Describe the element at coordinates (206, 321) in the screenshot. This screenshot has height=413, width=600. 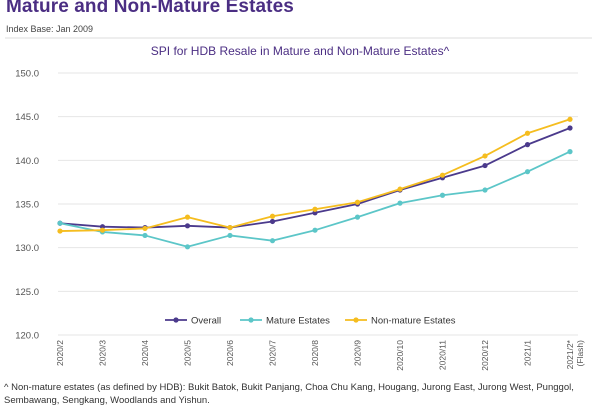
I see `legend-label: Overall` at that location.